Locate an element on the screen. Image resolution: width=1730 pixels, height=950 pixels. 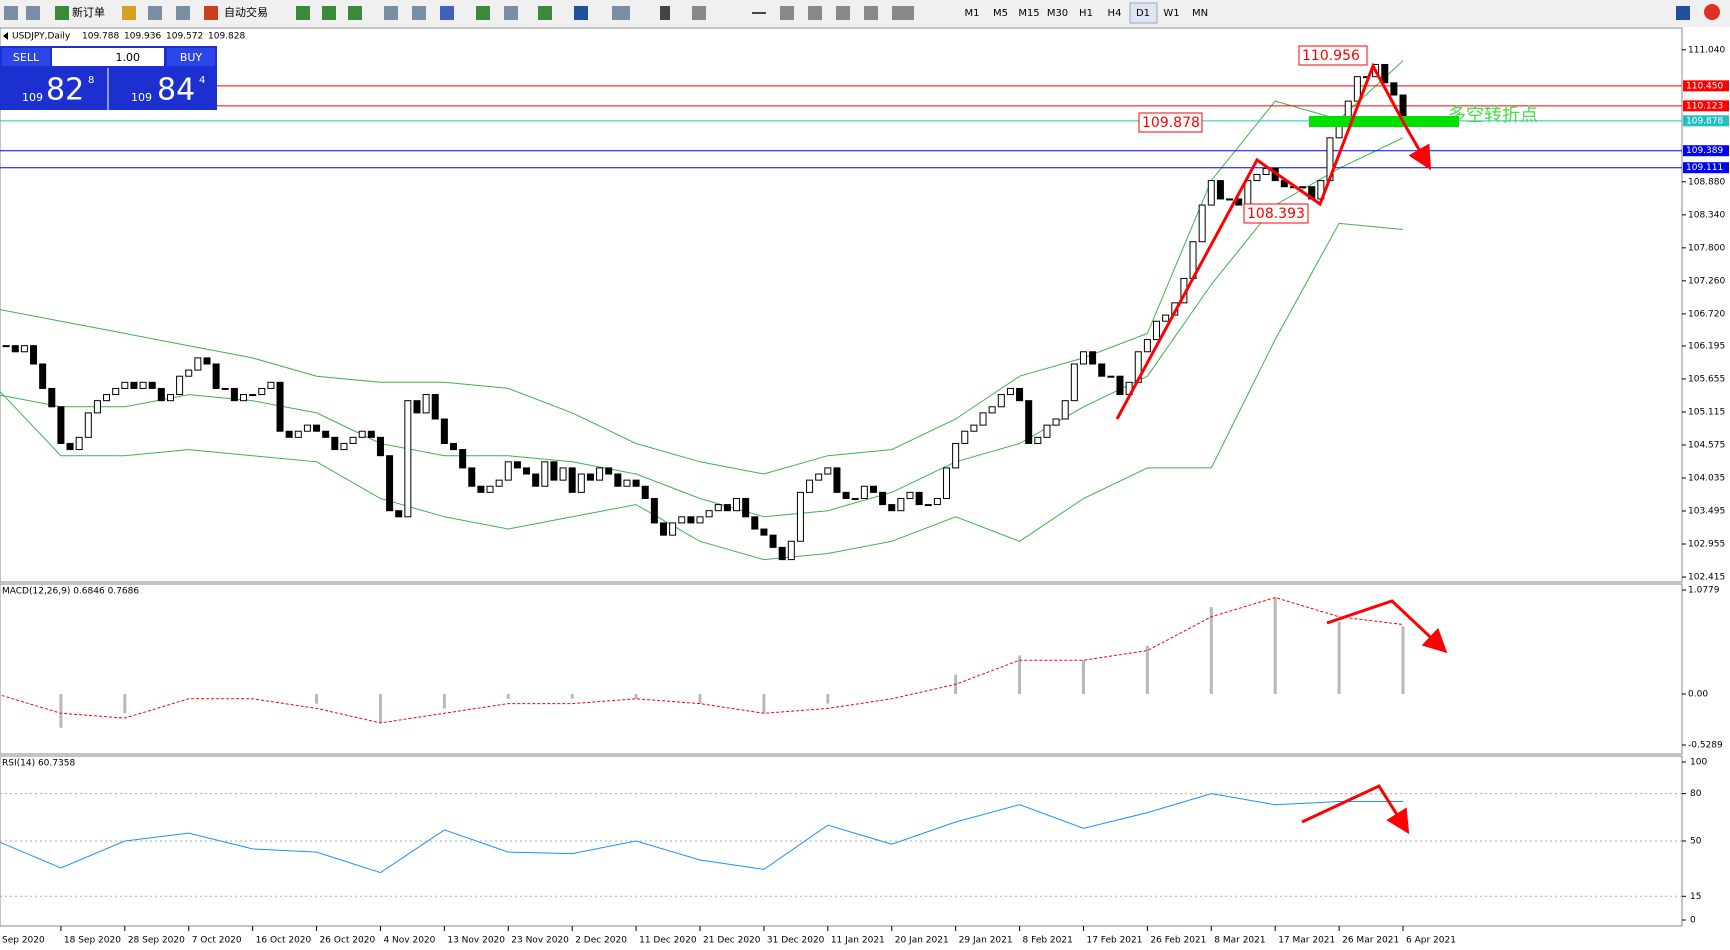
ask-pips: 84 is located at coordinates (176, 90).